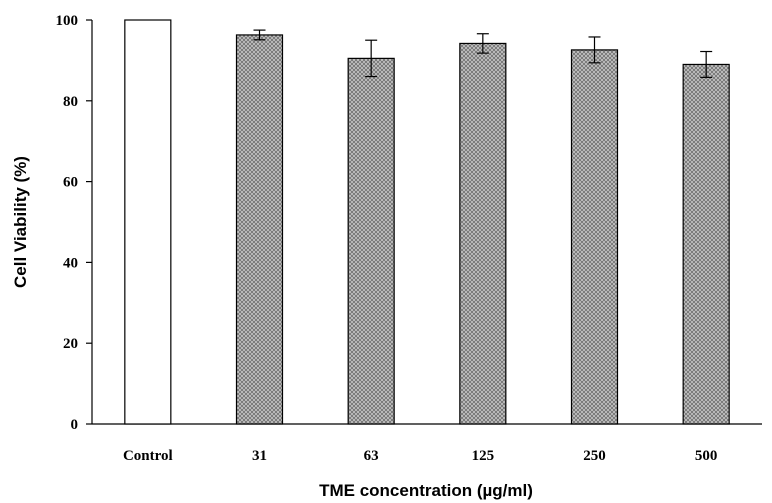  I want to click on x-tick-label: 500, so click(706, 456).